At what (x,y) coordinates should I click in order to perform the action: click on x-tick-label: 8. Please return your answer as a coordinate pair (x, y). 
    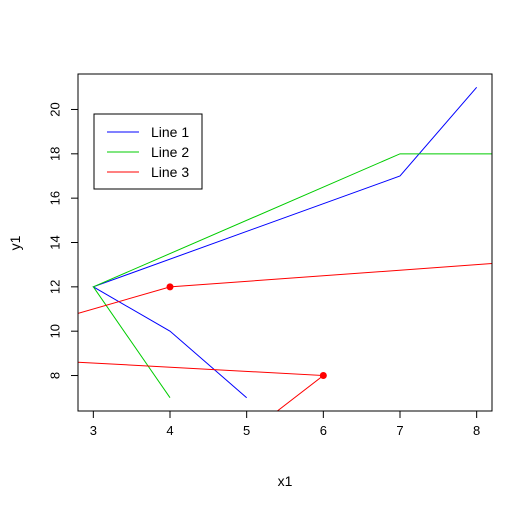
    Looking at the image, I should click on (476, 430).